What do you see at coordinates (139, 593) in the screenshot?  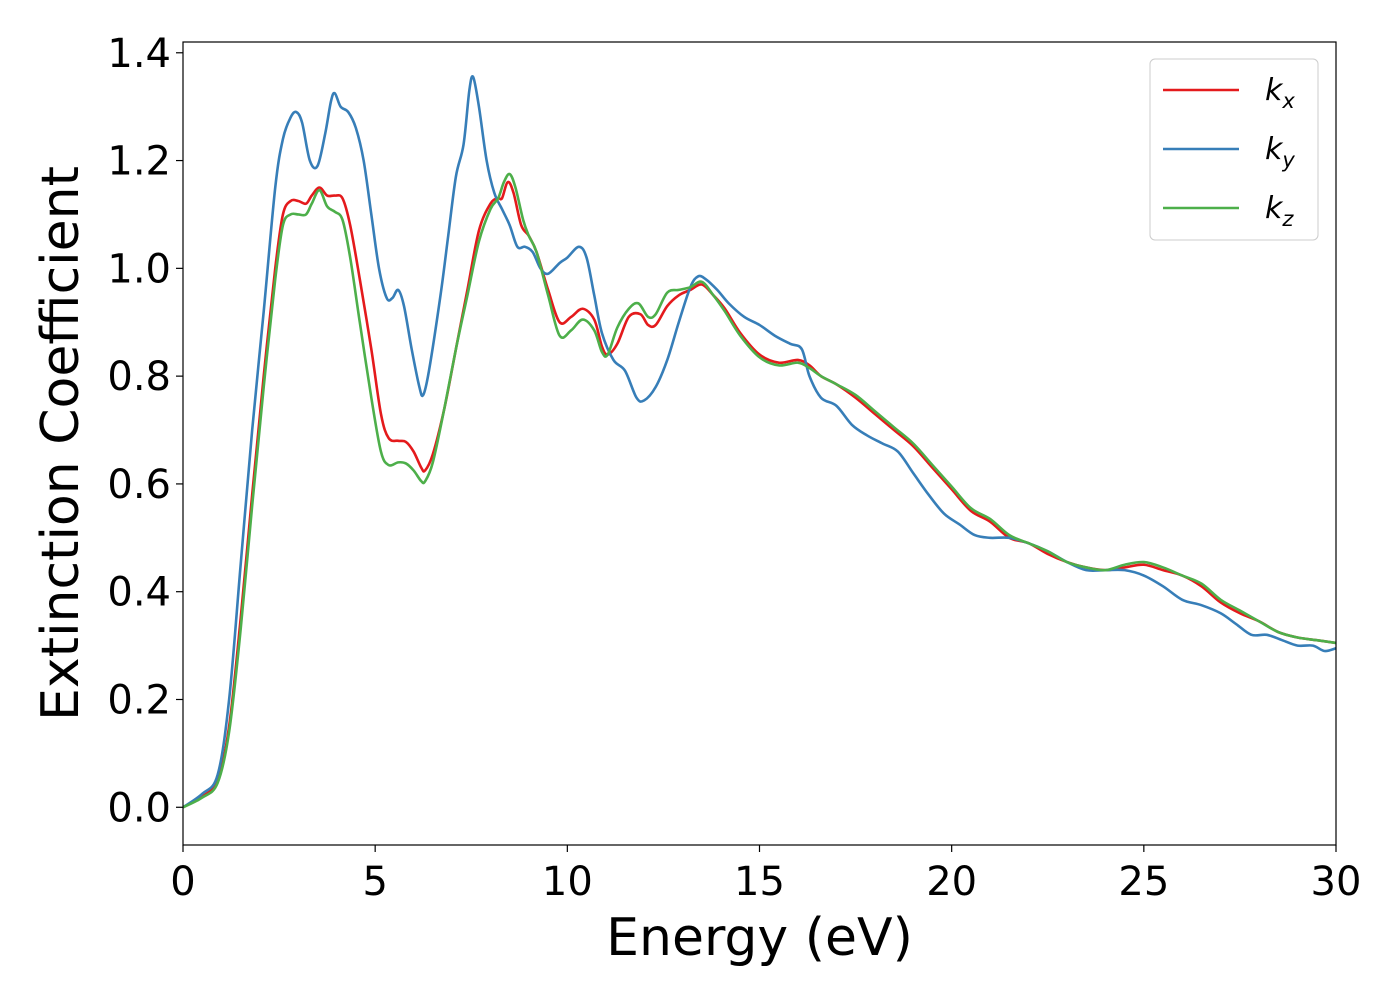 I see `y-tick-label: 0.4` at bounding box center [139, 593].